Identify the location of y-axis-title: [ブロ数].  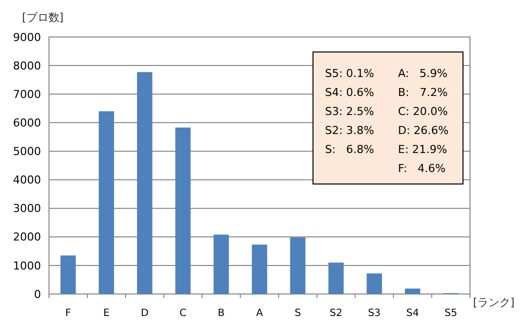
(43, 17).